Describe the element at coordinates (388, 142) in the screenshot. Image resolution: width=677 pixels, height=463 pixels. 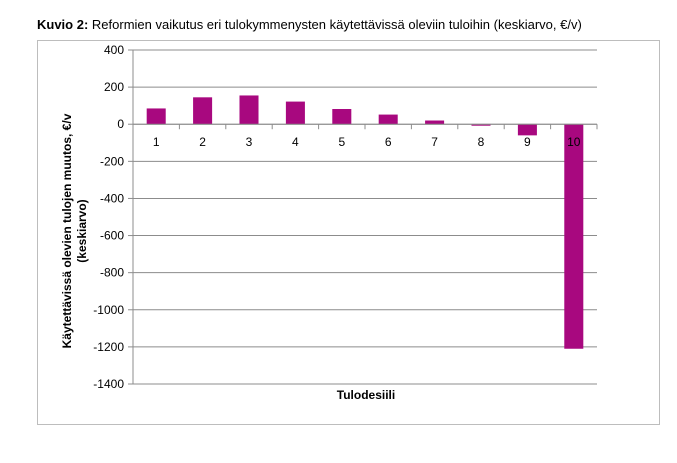
I see `x-tick-label-6: 6` at that location.